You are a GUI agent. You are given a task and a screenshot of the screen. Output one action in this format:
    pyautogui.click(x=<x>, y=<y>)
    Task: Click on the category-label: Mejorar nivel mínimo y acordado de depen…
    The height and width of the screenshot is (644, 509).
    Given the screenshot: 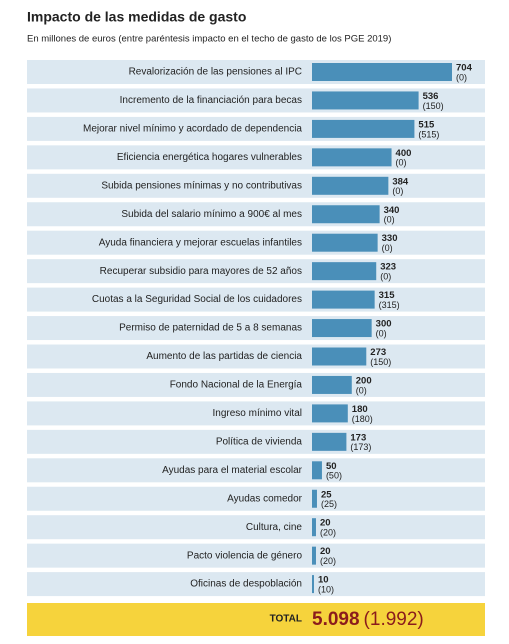 What is the action you would take?
    pyautogui.click(x=192, y=129)
    